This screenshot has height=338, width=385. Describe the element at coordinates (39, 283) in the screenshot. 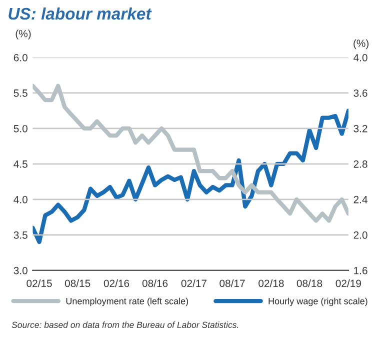

I see `x-tick-label: 02/15` at that location.